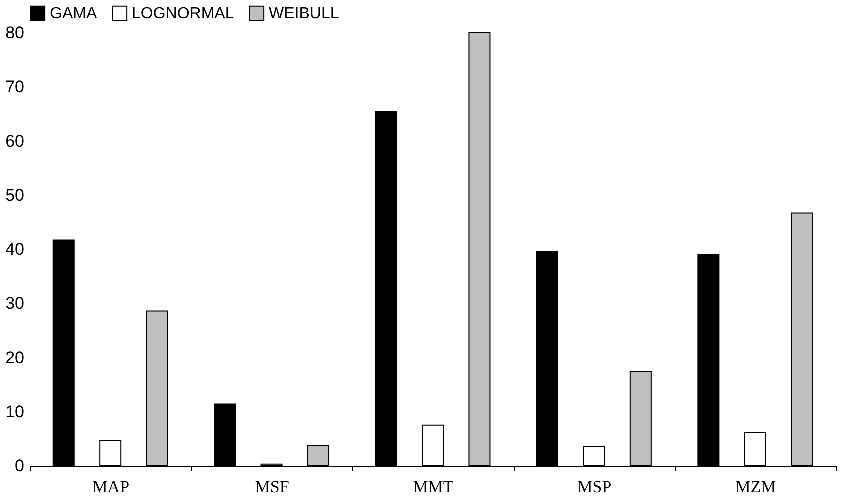 The image size is (842, 500). I want to click on legend-label: GAMA, so click(74, 13).